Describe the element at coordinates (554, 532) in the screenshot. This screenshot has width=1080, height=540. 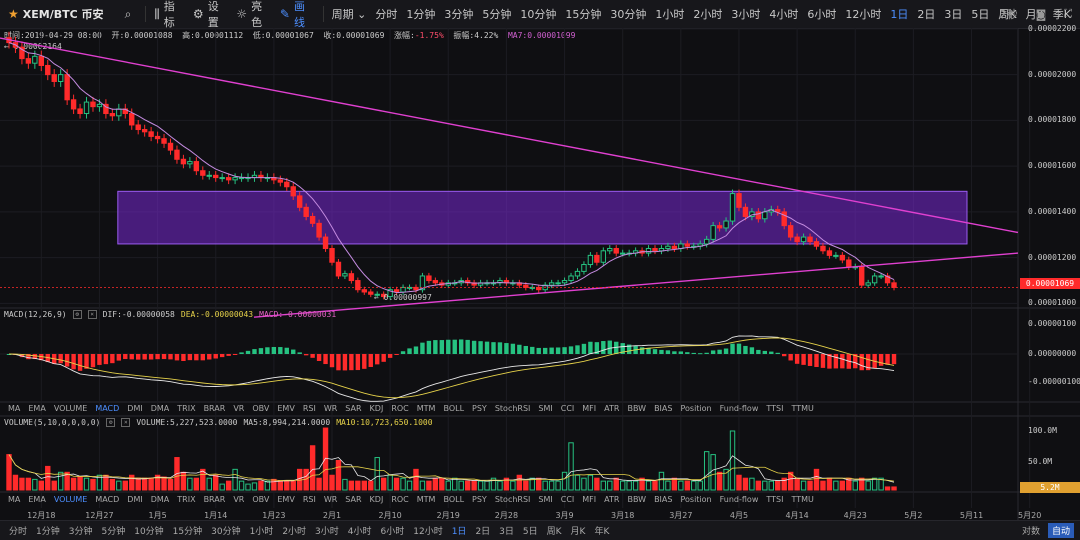
I see `bottom-interval-17: 周K` at that location.